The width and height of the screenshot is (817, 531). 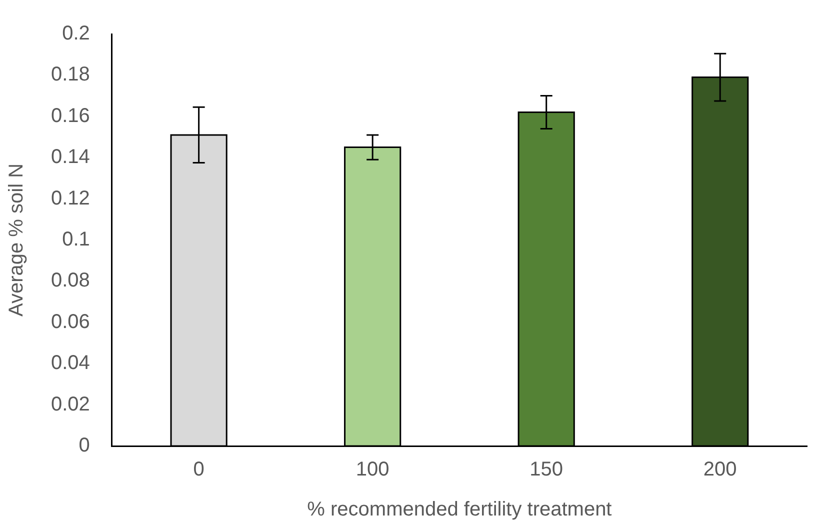 What do you see at coordinates (547, 469) in the screenshot?
I see `x-tick-label: 150` at bounding box center [547, 469].